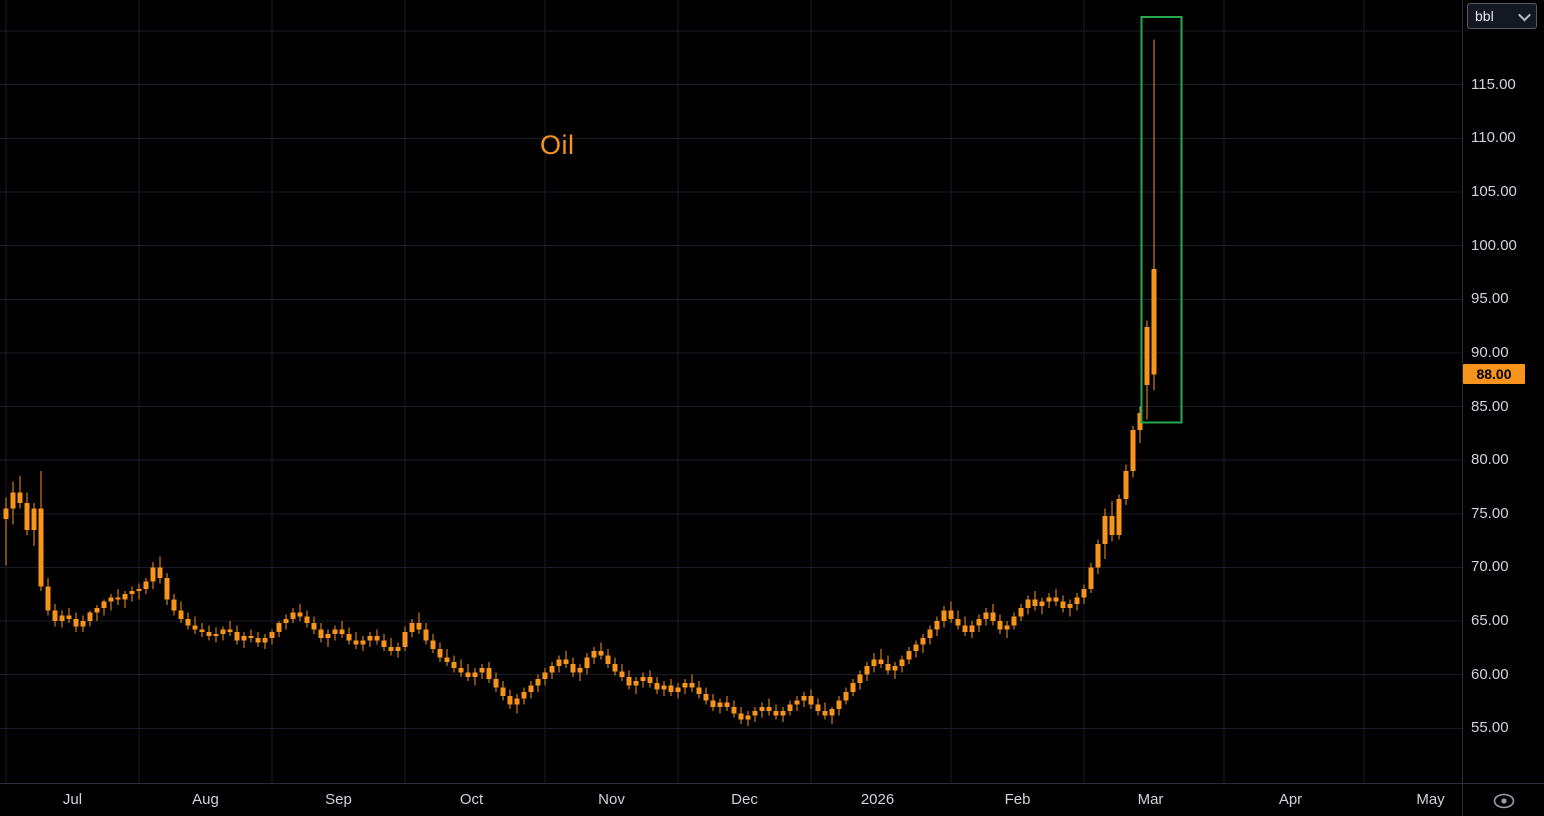  What do you see at coordinates (1504, 801) in the screenshot?
I see `eye-icon` at bounding box center [1504, 801].